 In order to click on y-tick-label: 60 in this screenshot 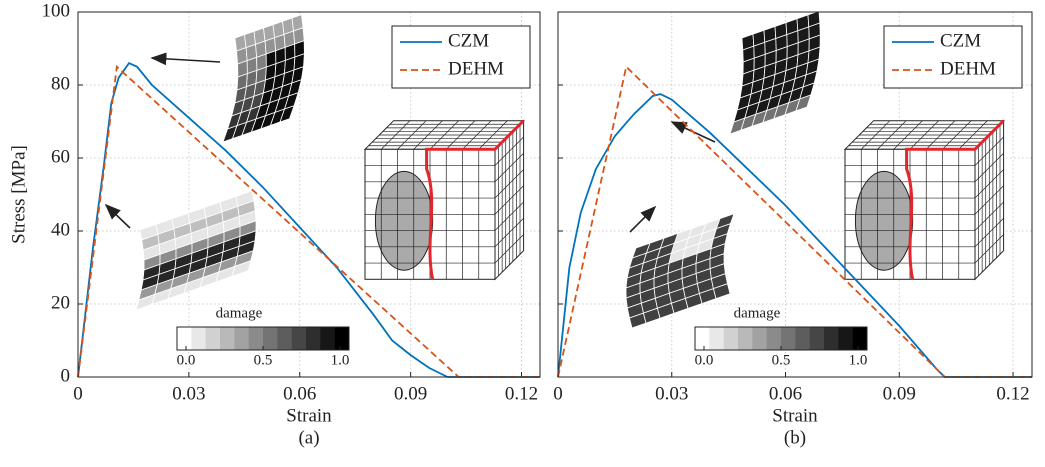, I will do `click(60, 156)`.